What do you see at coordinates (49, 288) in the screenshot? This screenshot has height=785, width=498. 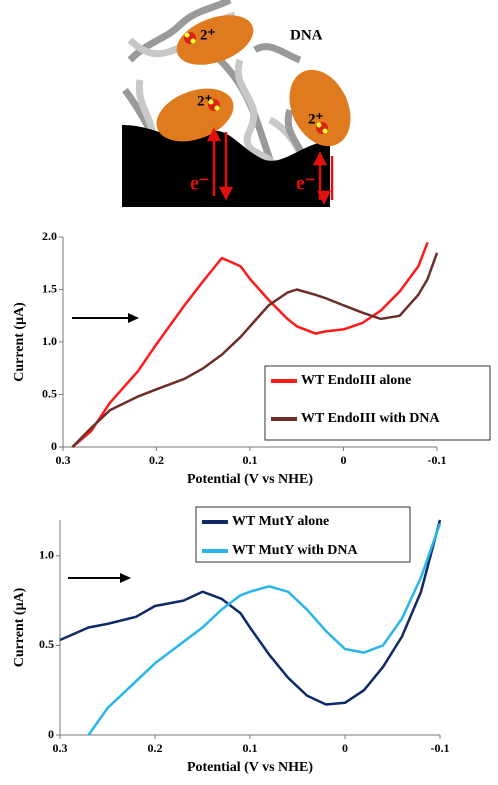 I see `y-tick-label: 1.5` at bounding box center [49, 288].